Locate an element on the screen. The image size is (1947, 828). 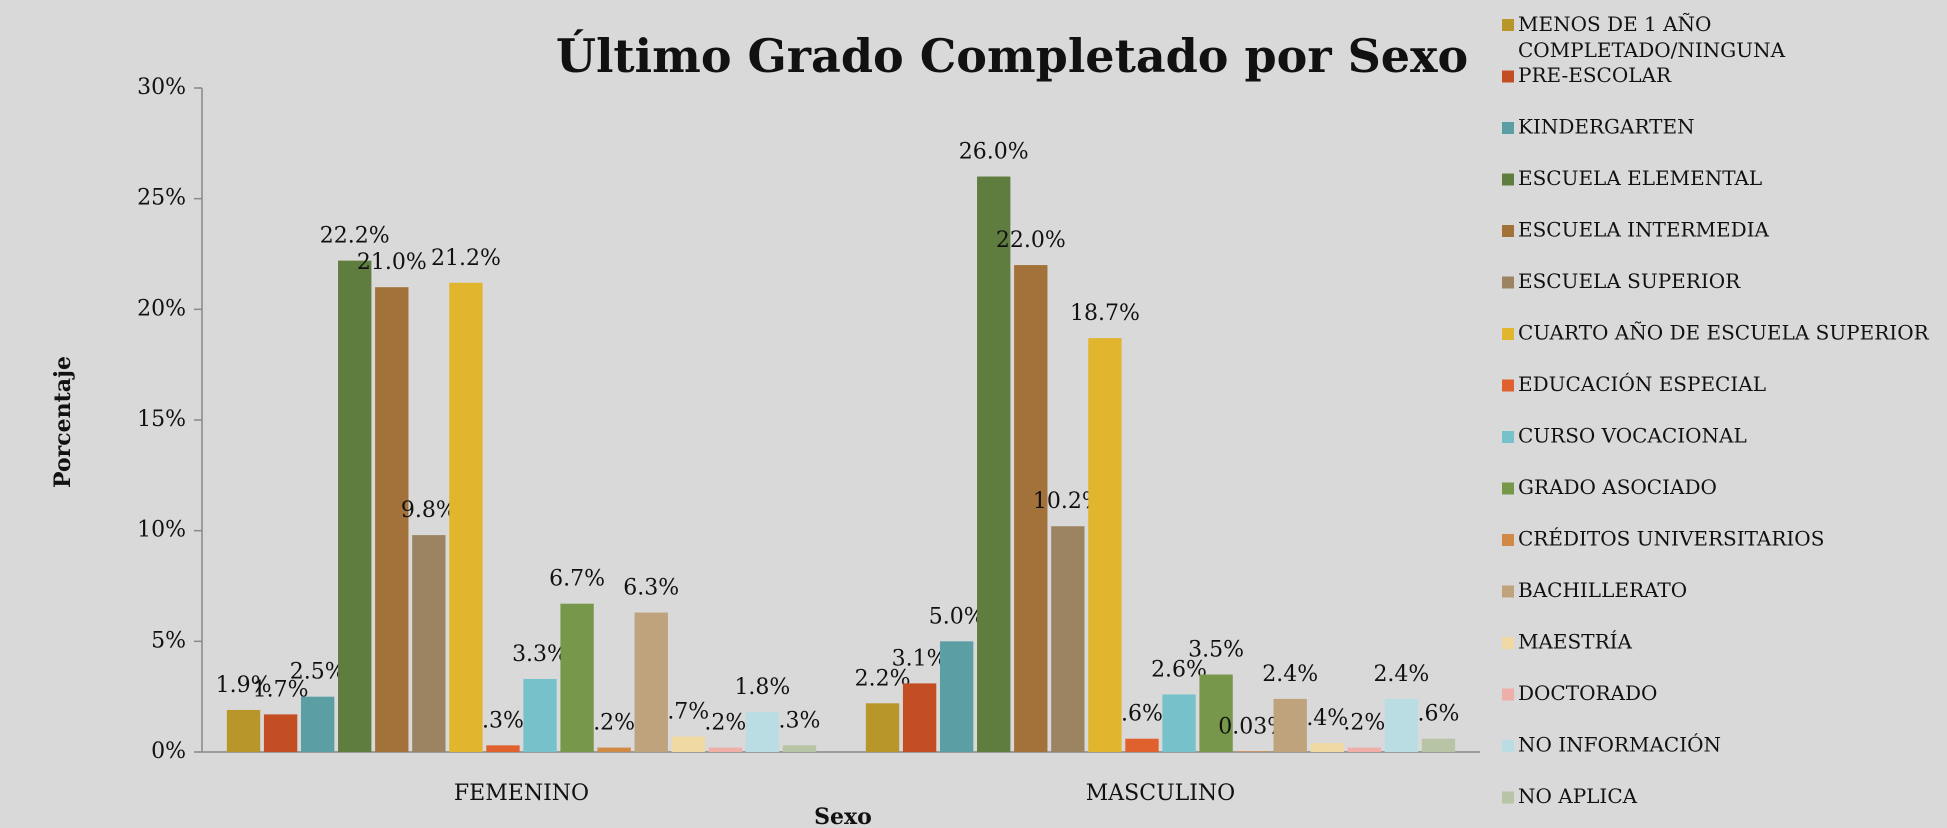
data-label: 6.3% is located at coordinates (651, 588).